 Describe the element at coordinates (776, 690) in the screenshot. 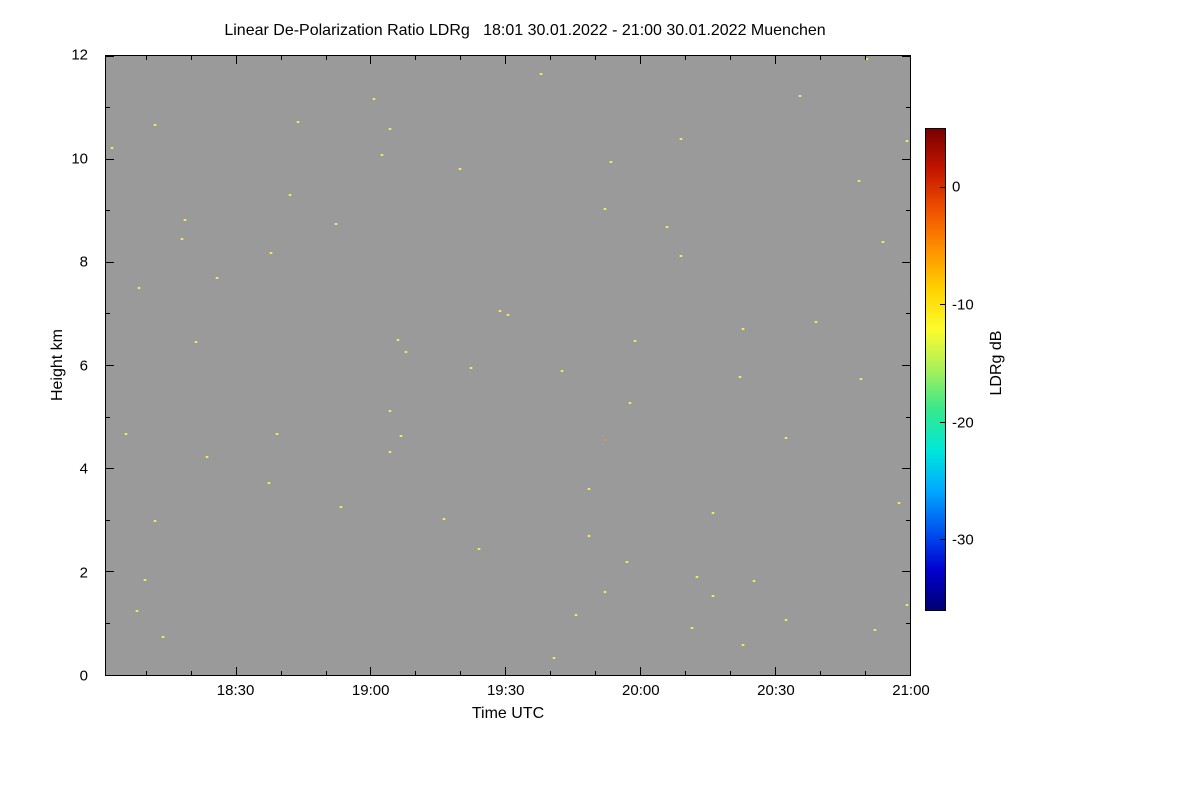

I see `x-tick-label: 20:30` at that location.